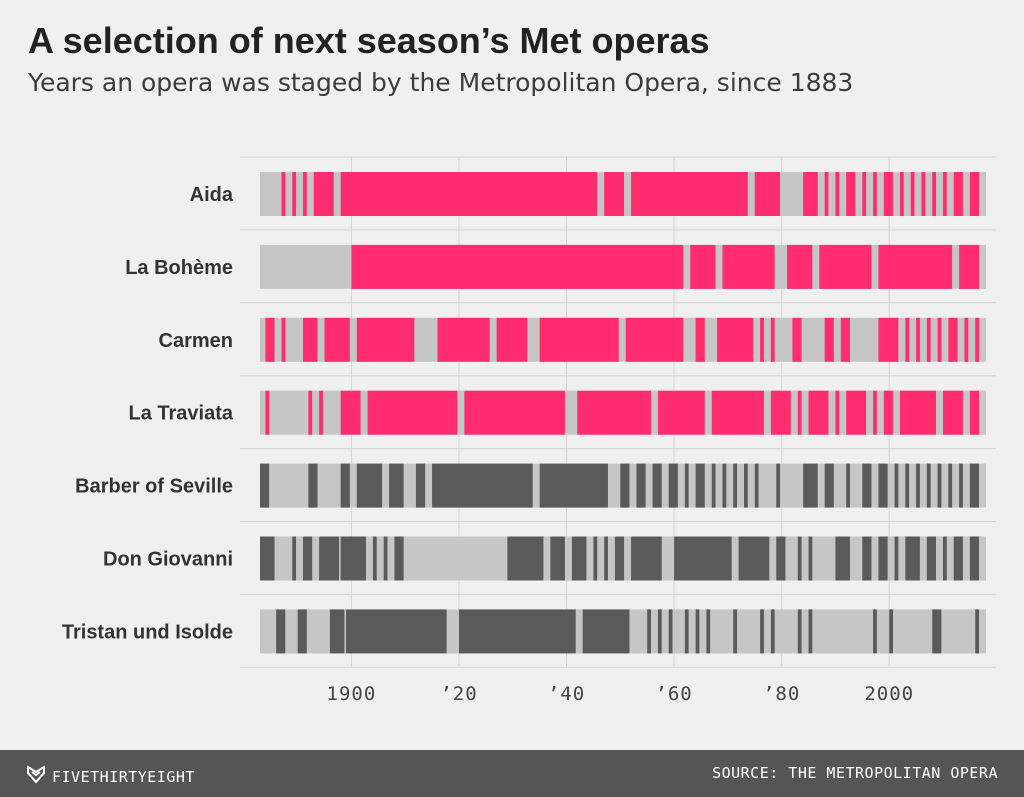  I want to click on brand: FIVETHIRTYEIGHT, so click(110, 776).